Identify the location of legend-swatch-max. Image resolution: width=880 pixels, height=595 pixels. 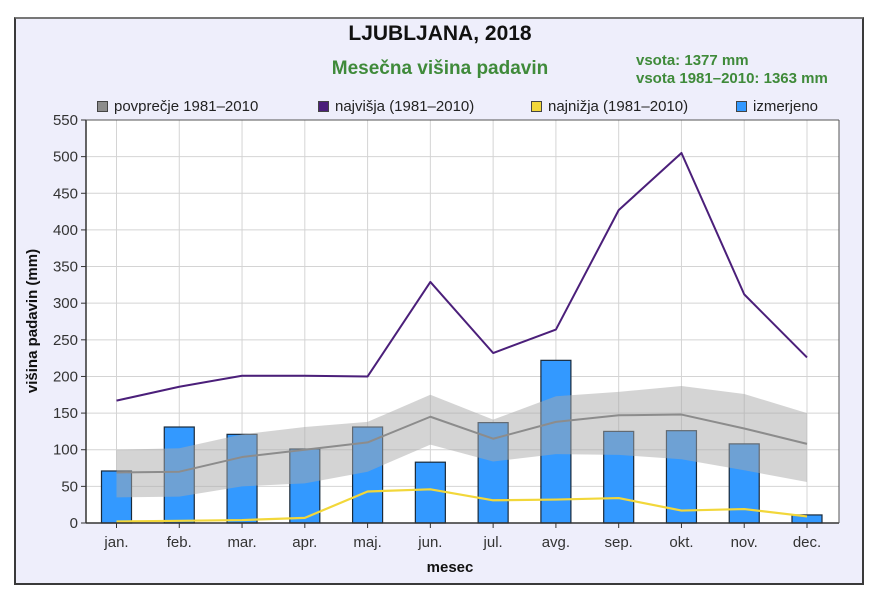
(323, 106).